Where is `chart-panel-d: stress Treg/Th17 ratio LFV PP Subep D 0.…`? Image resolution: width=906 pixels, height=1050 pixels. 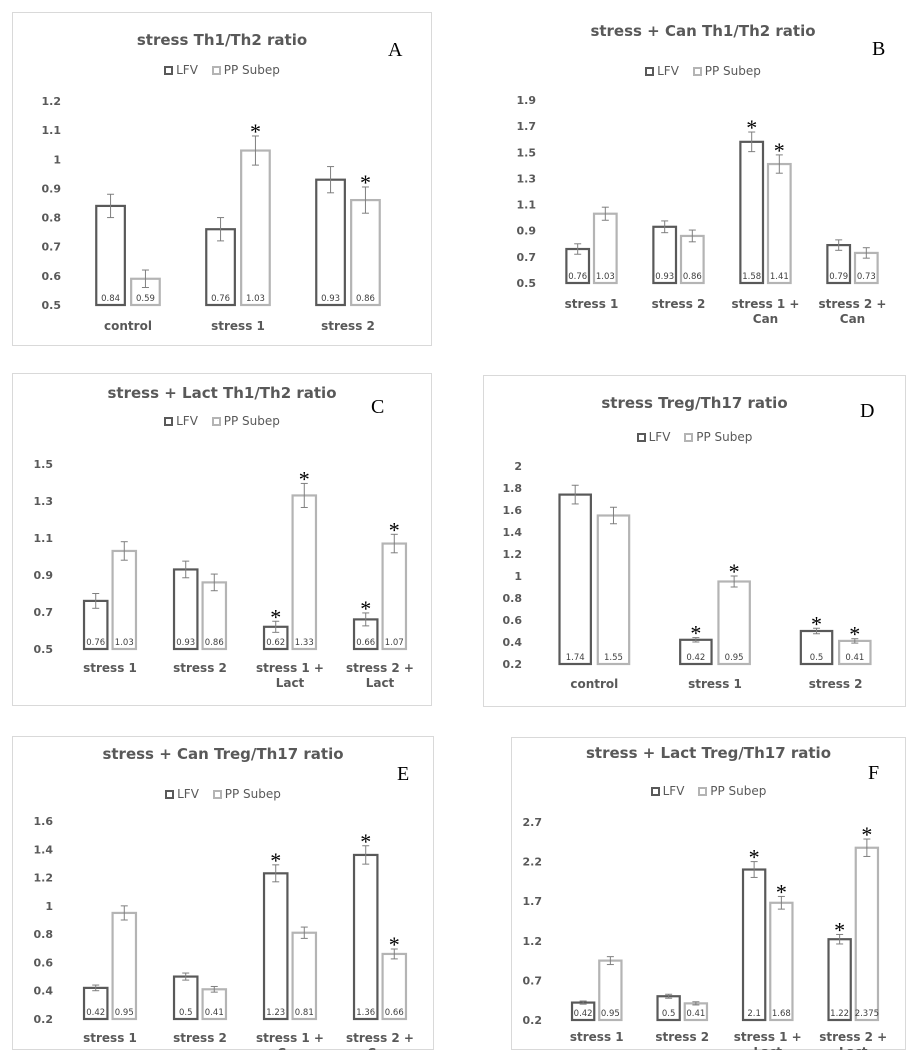 chart-panel-d: stress Treg/Th17 ratio LFV PP Subep D 0.… is located at coordinates (694, 541).